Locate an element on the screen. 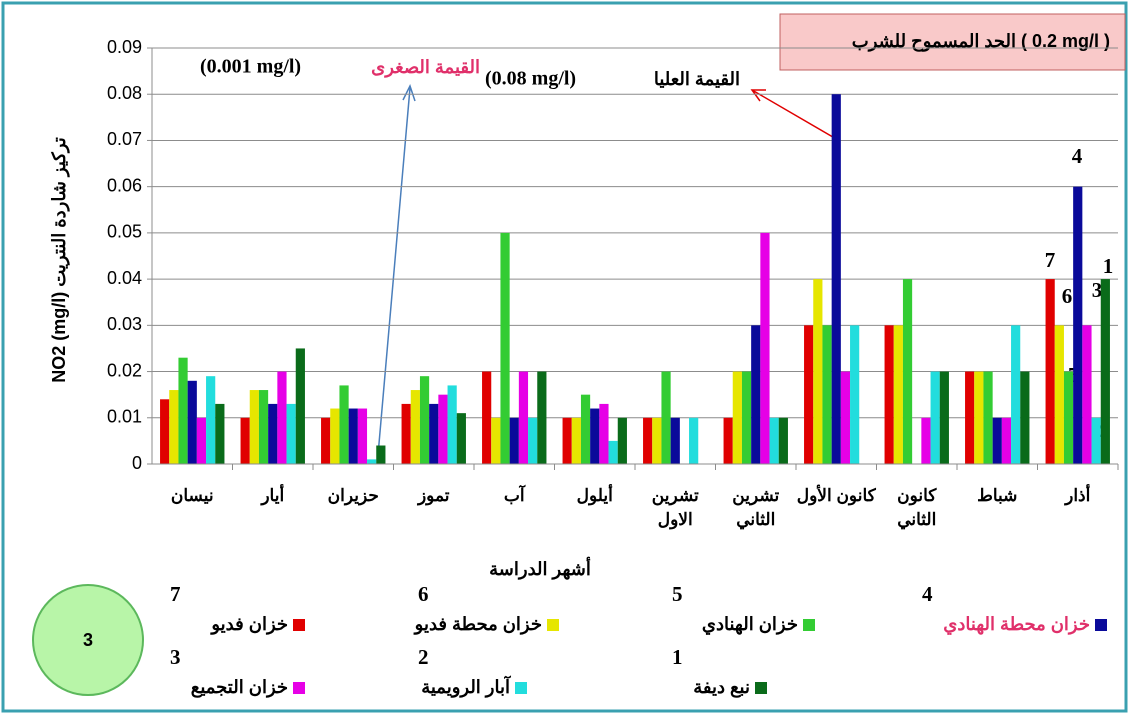 The width and height of the screenshot is (1131, 715). bar-number: 4 is located at coordinates (1077, 156).